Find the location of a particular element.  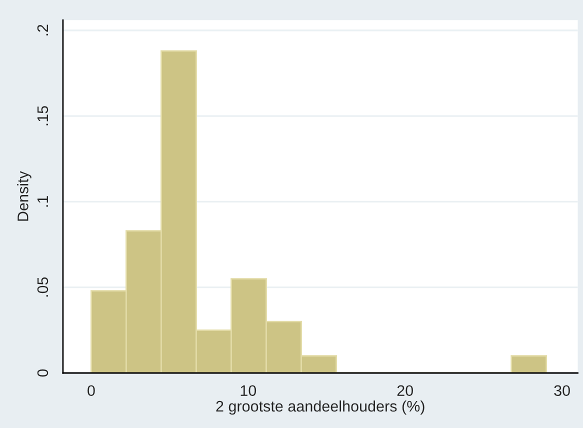

x-tick-label: 30 is located at coordinates (562, 390).